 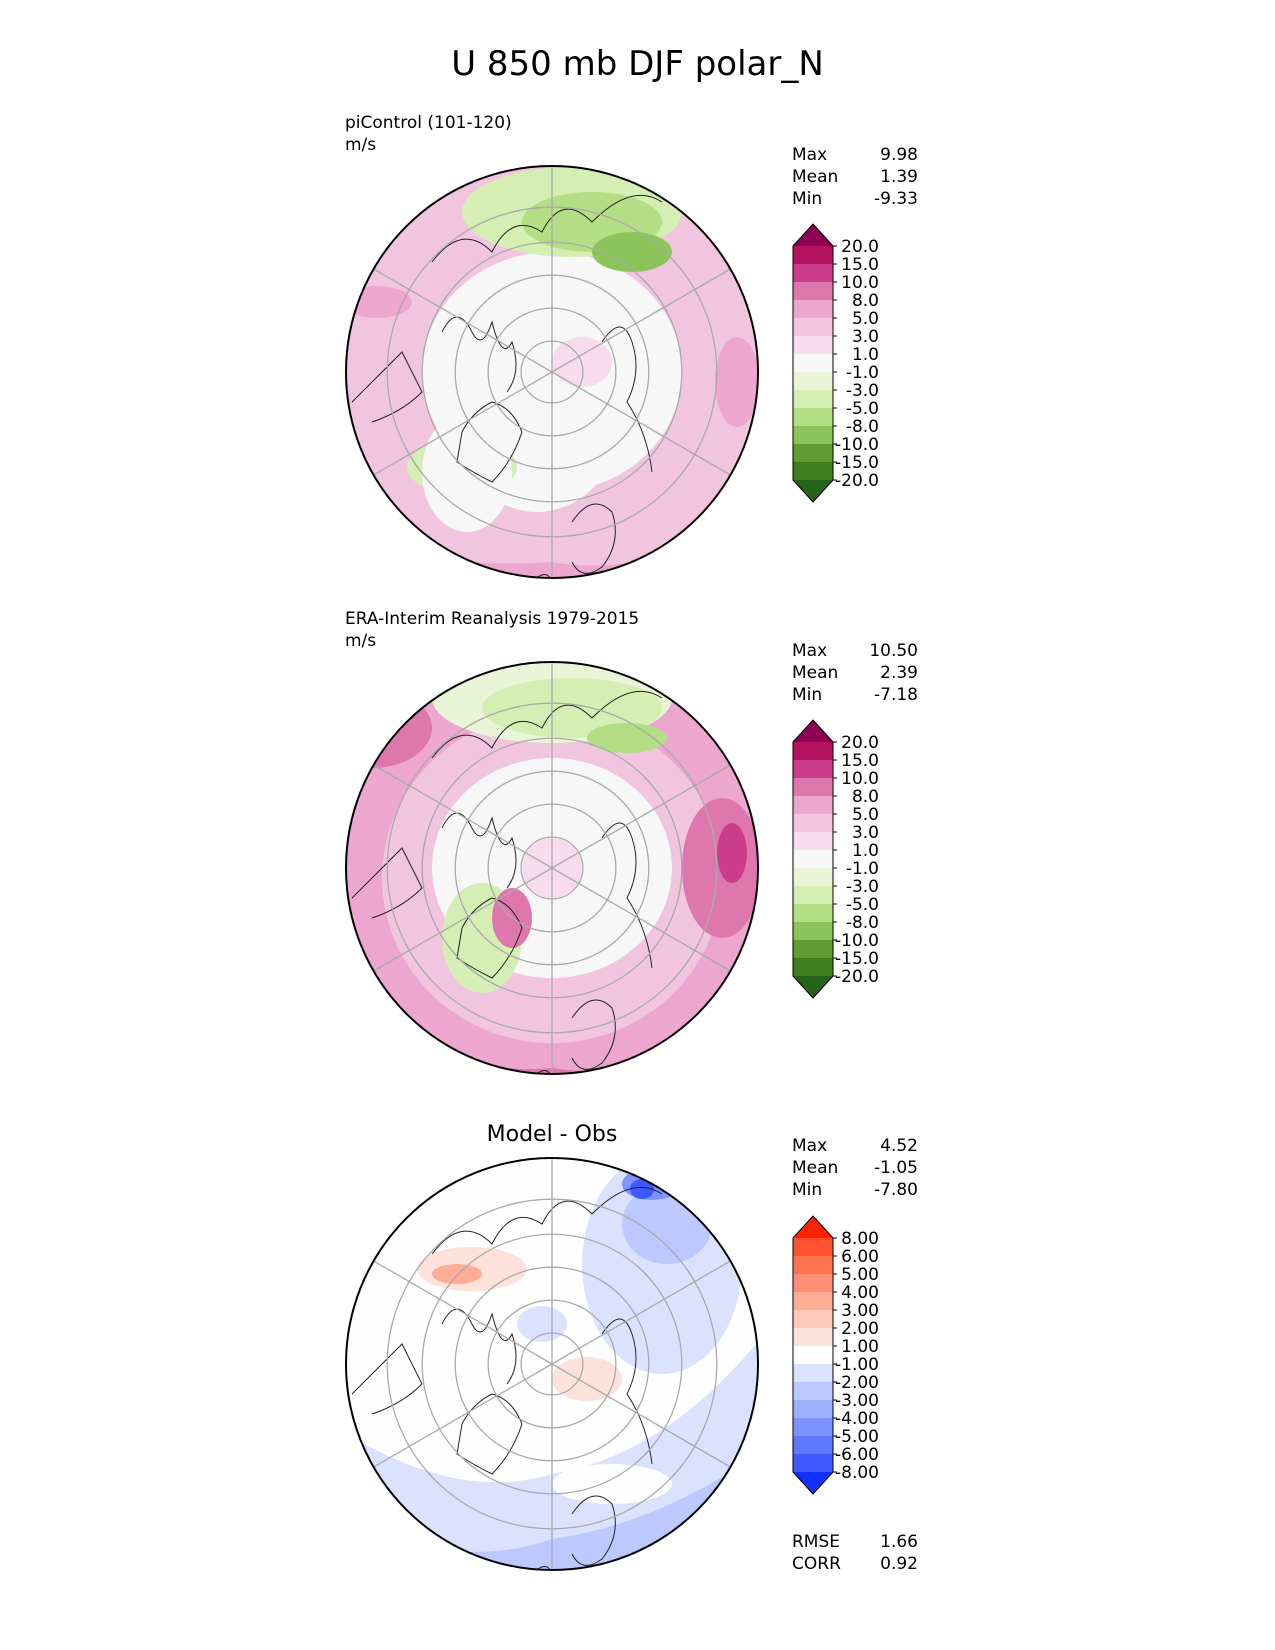 What do you see at coordinates (899, 1146) in the screenshot?
I see `stat-value: 4.52` at bounding box center [899, 1146].